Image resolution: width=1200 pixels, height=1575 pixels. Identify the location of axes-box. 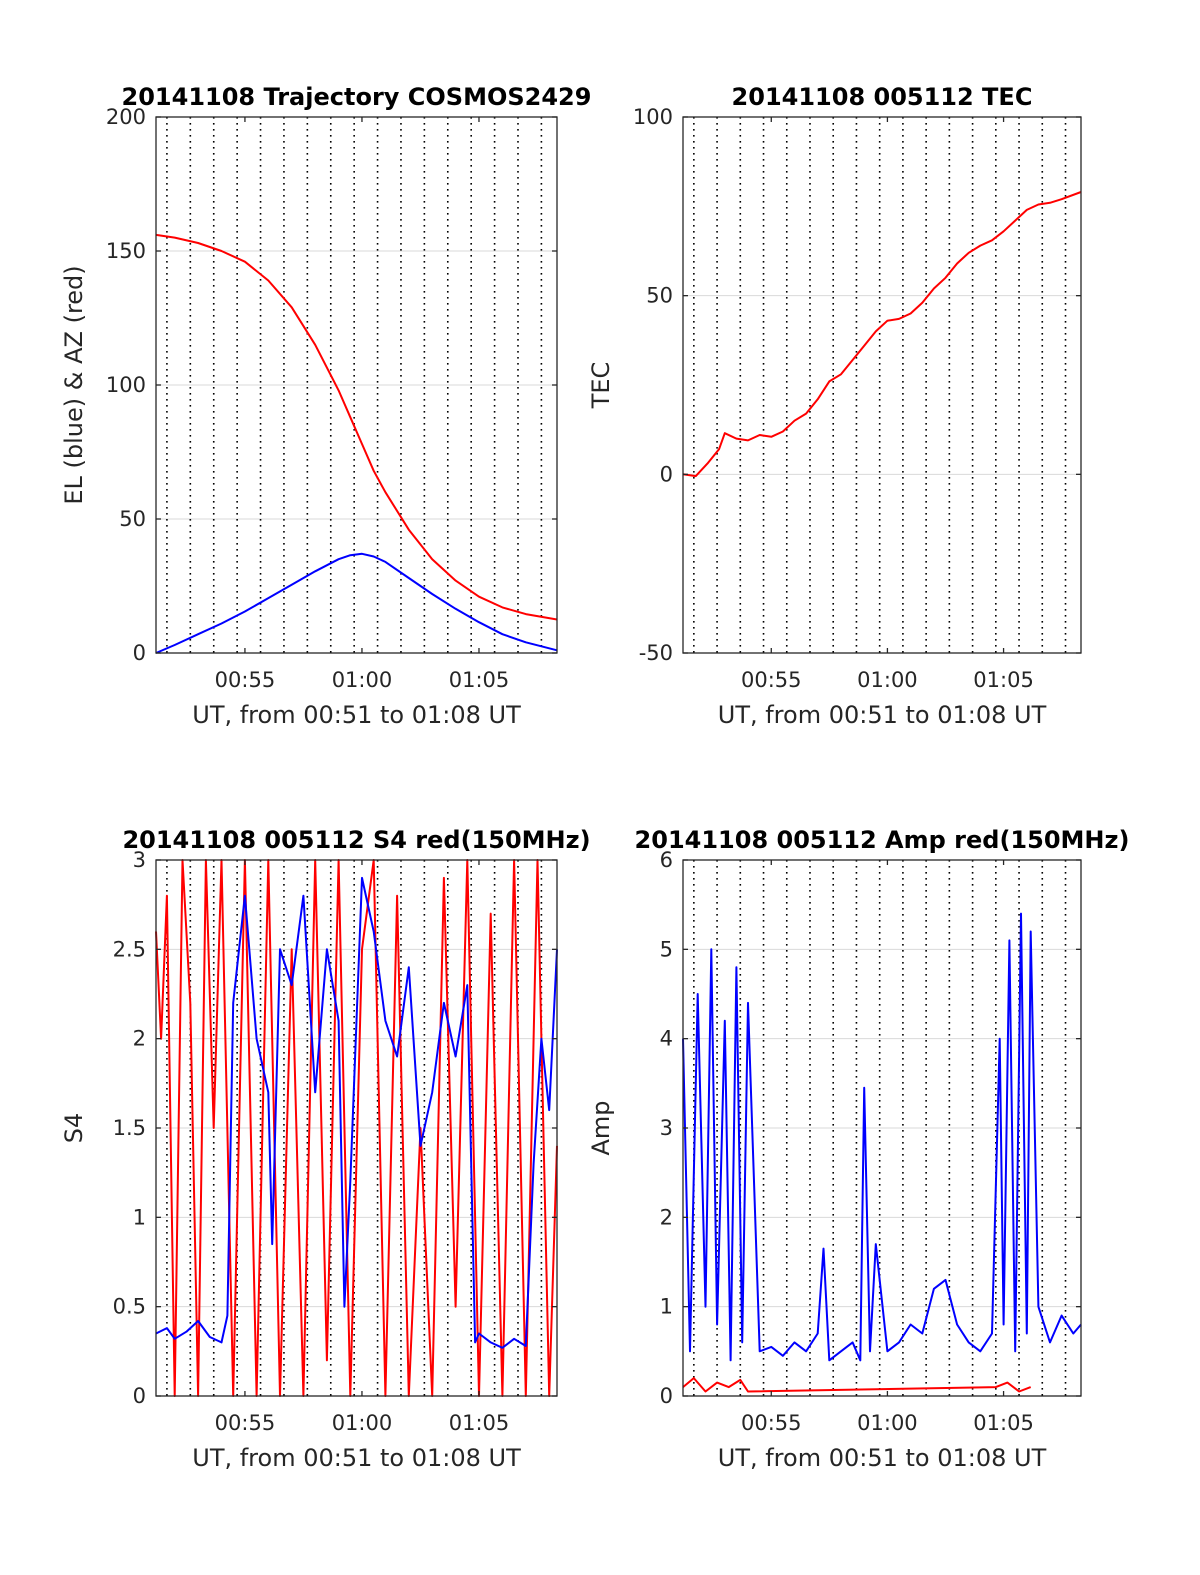
(882, 385).